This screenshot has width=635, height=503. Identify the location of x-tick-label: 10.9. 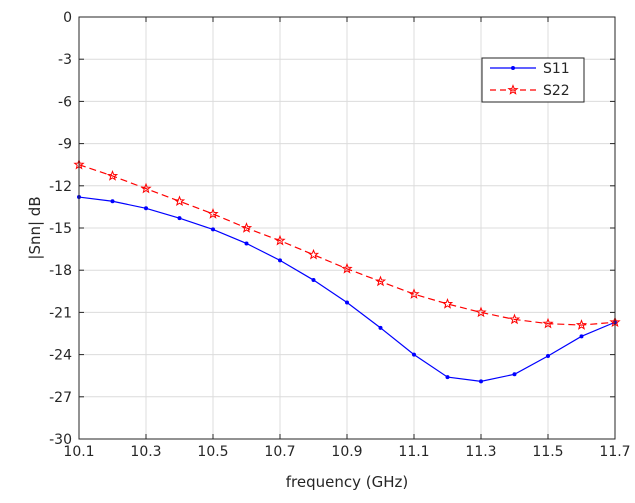
(346, 452).